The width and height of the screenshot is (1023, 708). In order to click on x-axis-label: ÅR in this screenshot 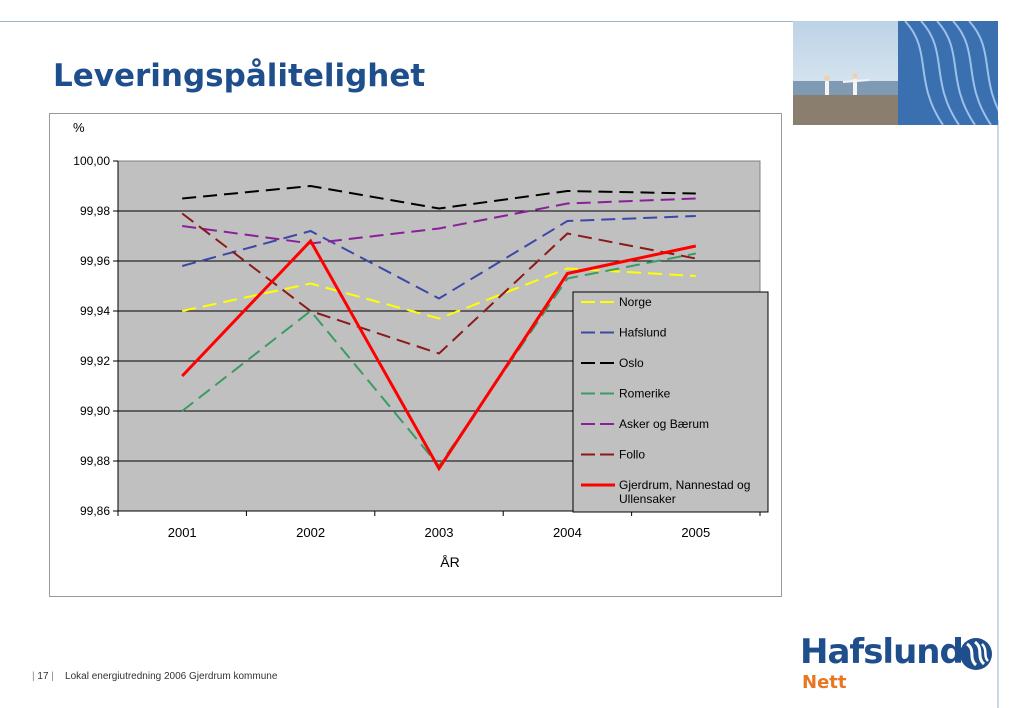, I will do `click(449, 562)`.